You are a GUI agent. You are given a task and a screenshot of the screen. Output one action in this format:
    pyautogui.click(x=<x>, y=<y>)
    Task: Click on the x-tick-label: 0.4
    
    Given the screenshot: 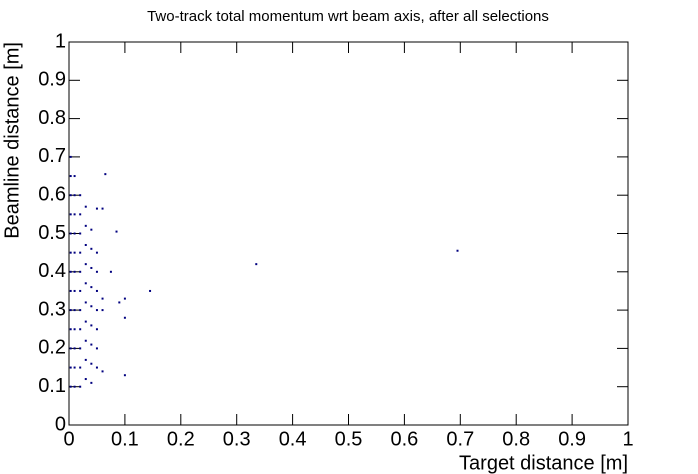 What is the action you would take?
    pyautogui.click(x=293, y=439)
    